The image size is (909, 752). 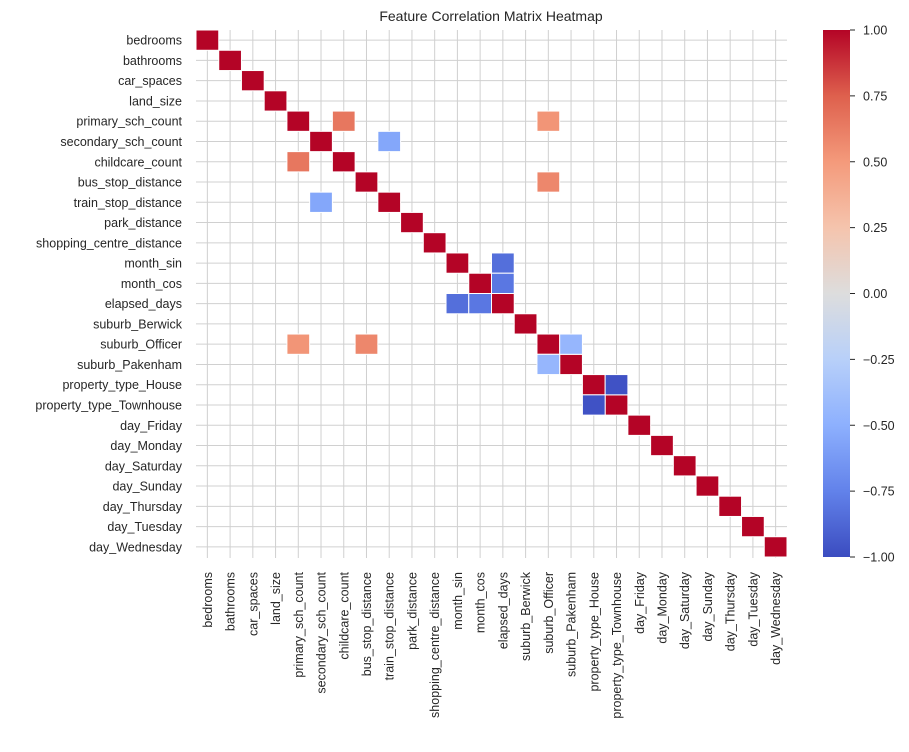 What do you see at coordinates (367, 624) in the screenshot?
I see `x-tick-label: bus_stop_distance` at bounding box center [367, 624].